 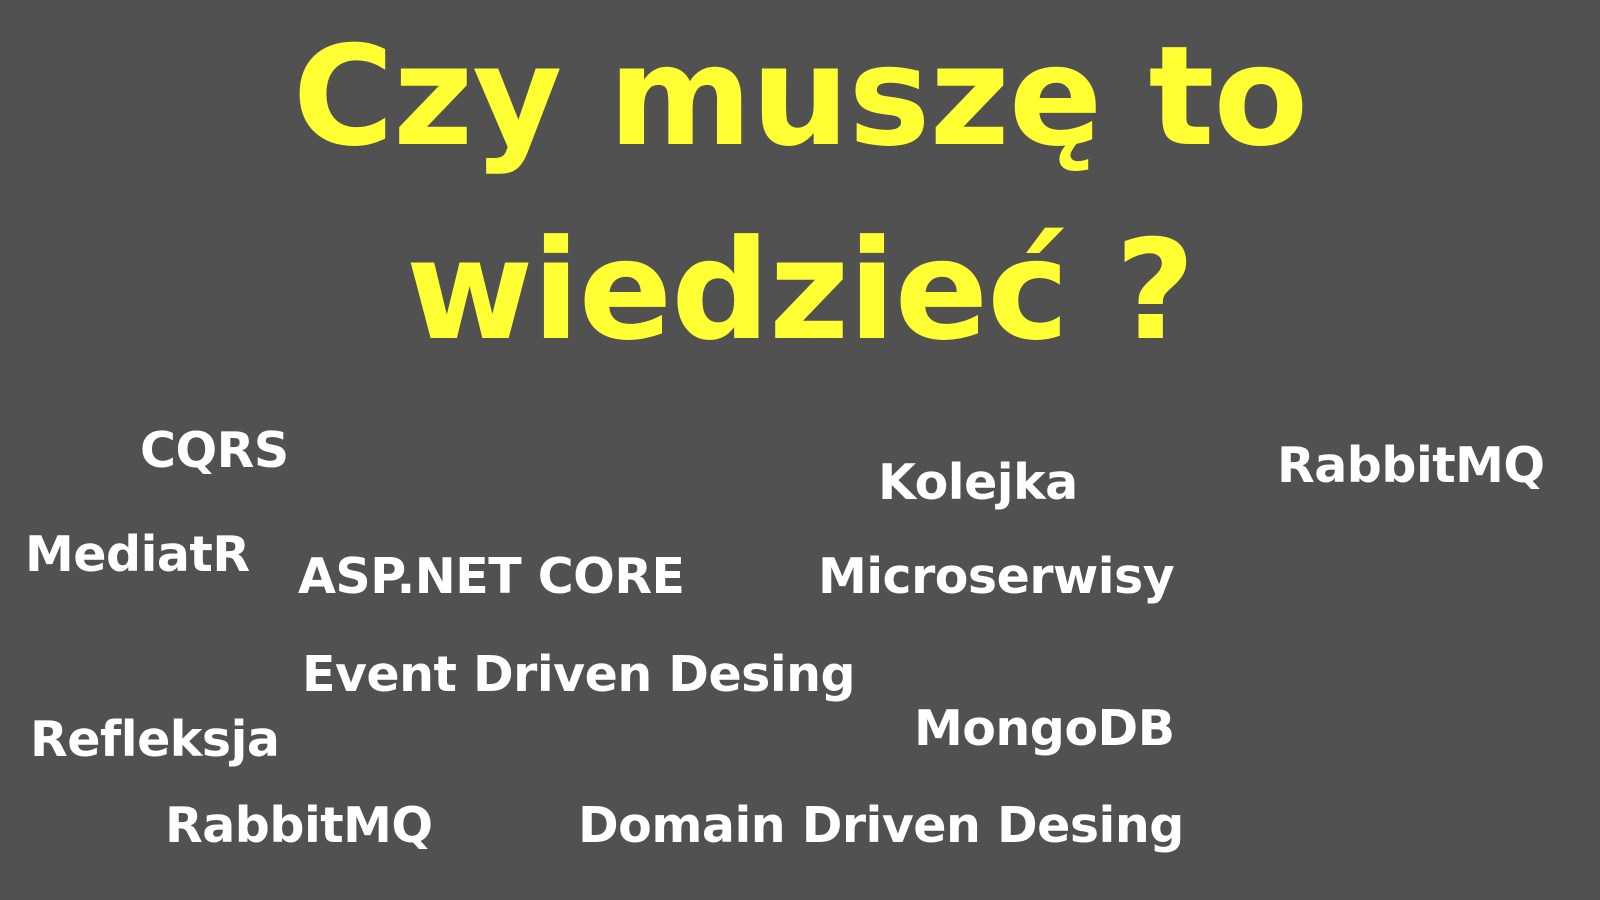 What do you see at coordinates (299, 825) in the screenshot?
I see `term-rabbitmq-bottom: RabbitMQ` at bounding box center [299, 825].